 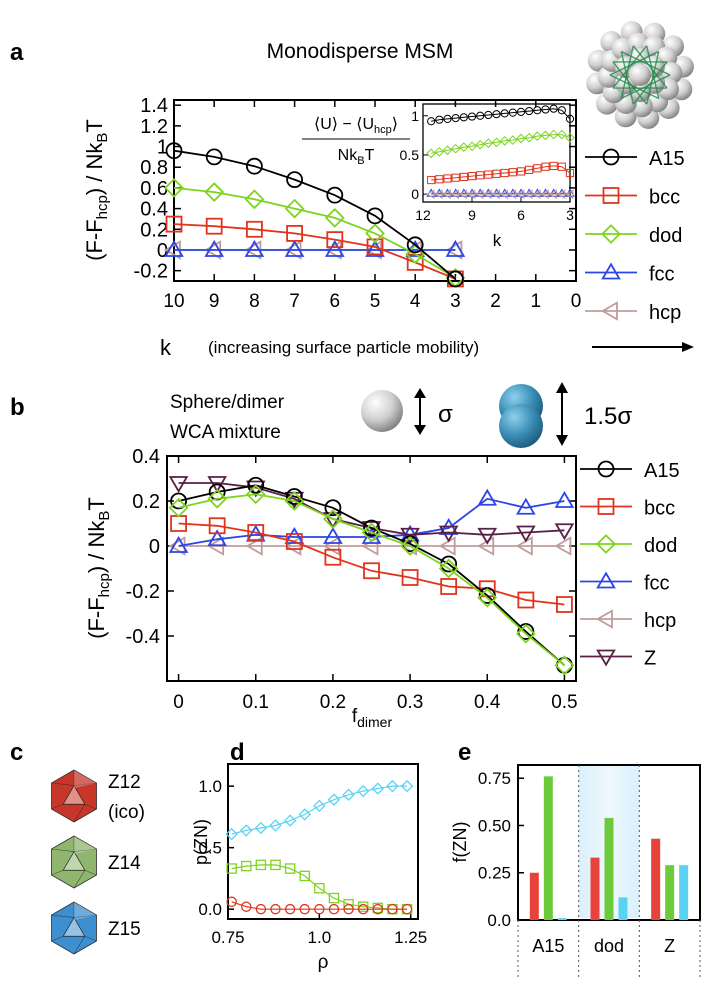 I want to click on polyhedron-z14-label: Z14, so click(x=124, y=863).